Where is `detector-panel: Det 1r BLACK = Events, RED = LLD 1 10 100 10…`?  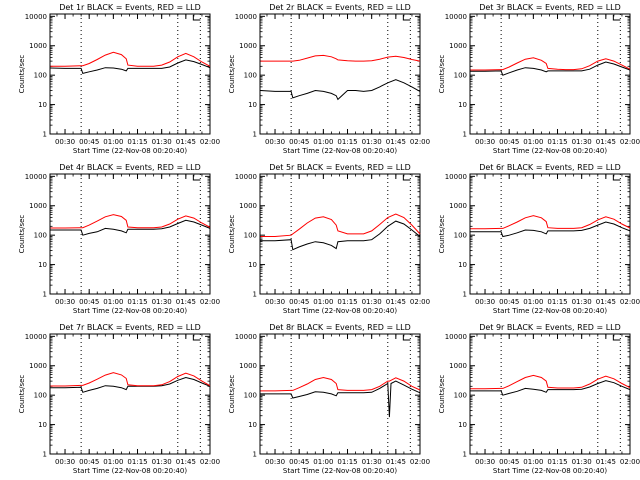 detector-panel: Det 1r BLACK = Events, RED = LLD 1 10 100 10… is located at coordinates (119, 79).